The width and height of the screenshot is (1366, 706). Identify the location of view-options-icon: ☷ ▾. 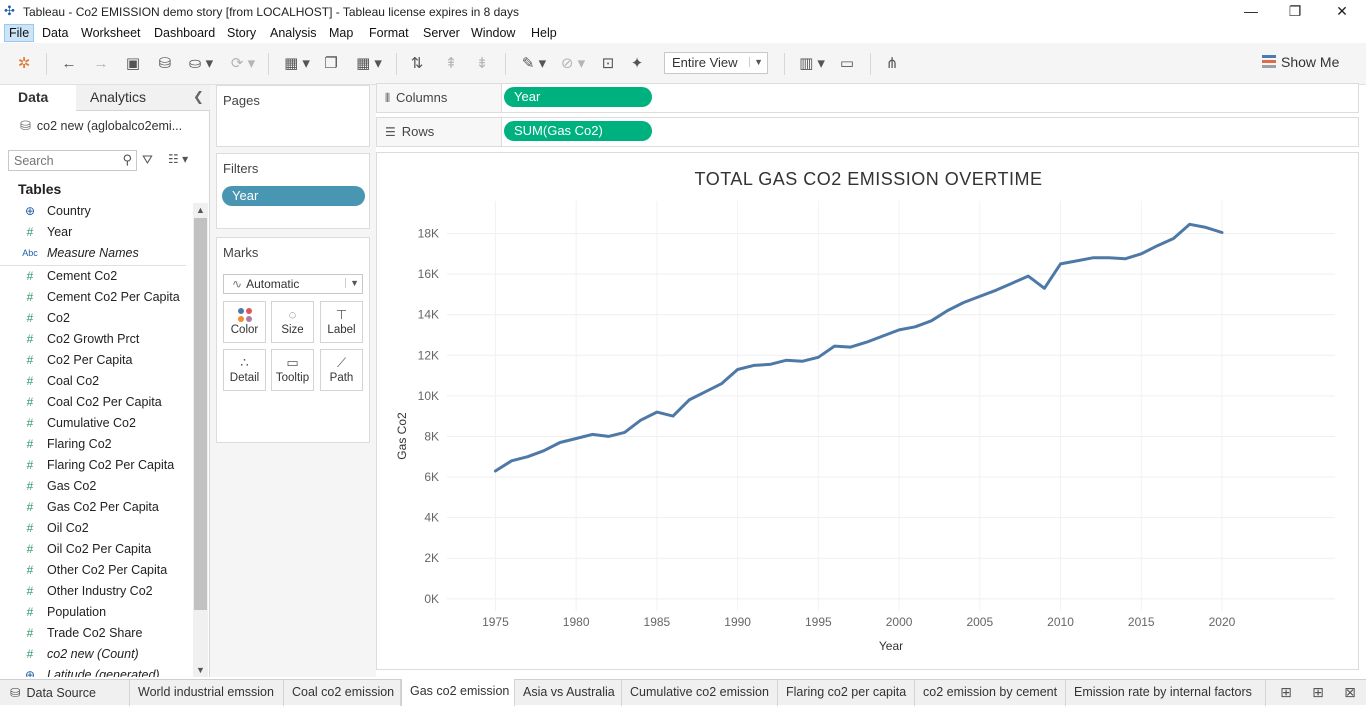
(178, 159).